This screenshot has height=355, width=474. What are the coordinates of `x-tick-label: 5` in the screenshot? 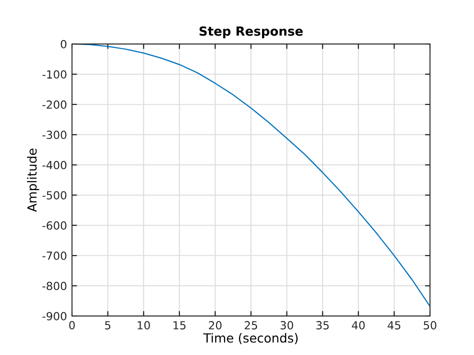 It's located at (107, 325).